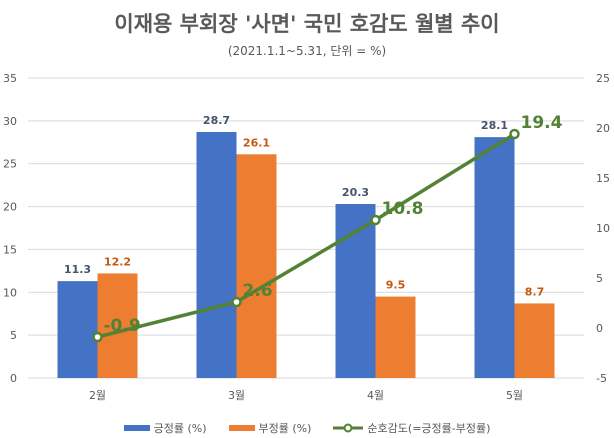 The image size is (614, 438). I want to click on legend-item-negative: 부정률 (%), so click(270, 428).